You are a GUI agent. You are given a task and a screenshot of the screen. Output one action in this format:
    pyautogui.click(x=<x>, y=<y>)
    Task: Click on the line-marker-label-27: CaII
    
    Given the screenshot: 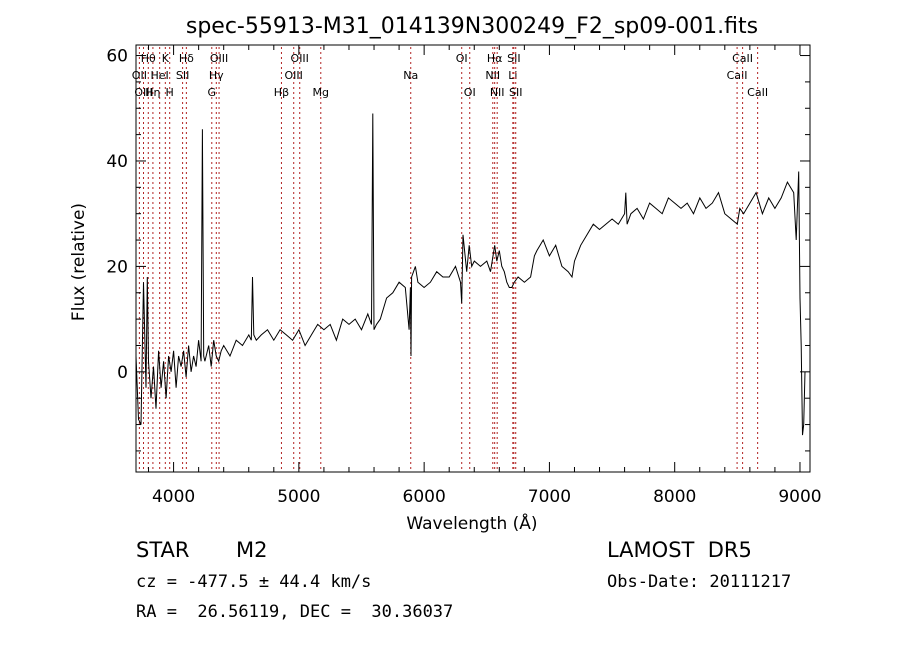 What is the action you would take?
    pyautogui.click(x=757, y=92)
    